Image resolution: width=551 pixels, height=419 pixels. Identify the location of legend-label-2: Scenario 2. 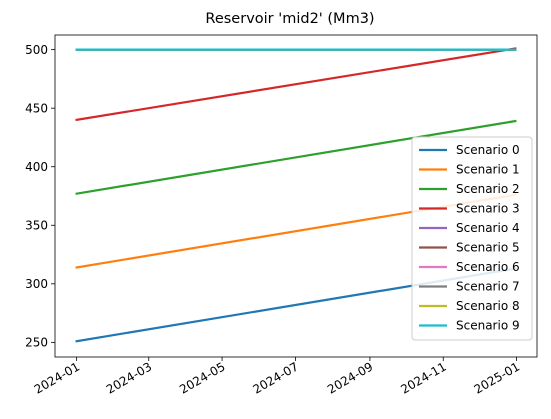
(488, 189).